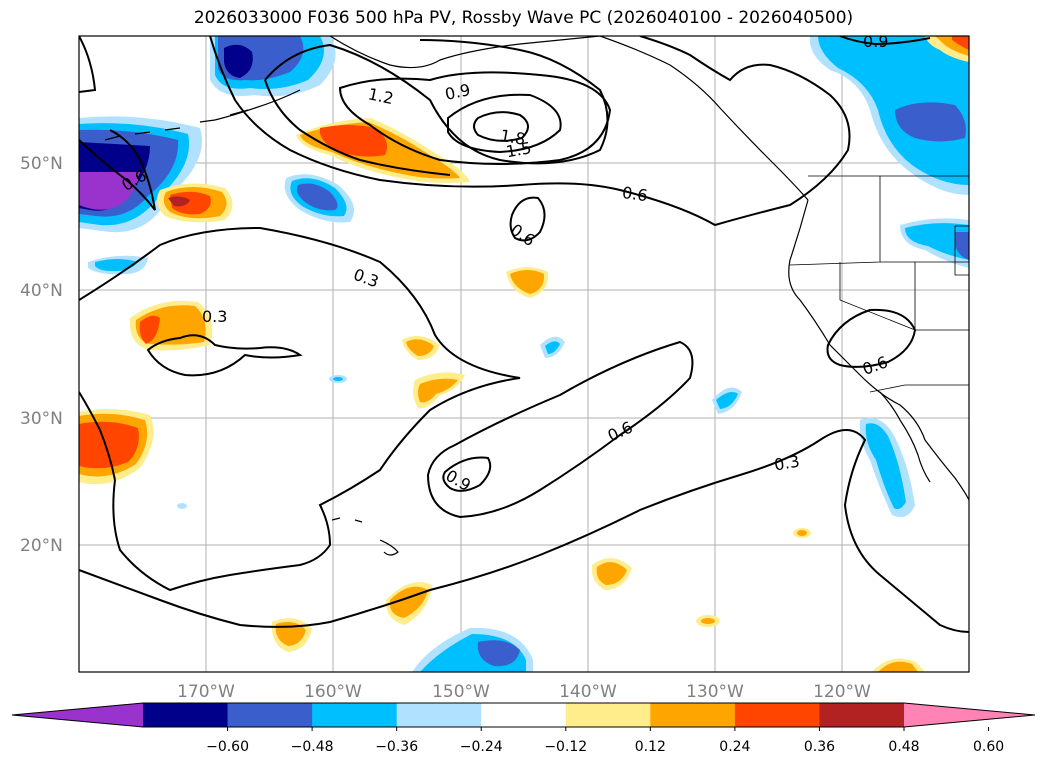  What do you see at coordinates (465, 52) in the screenshot?
I see `coastline-alaska` at bounding box center [465, 52].